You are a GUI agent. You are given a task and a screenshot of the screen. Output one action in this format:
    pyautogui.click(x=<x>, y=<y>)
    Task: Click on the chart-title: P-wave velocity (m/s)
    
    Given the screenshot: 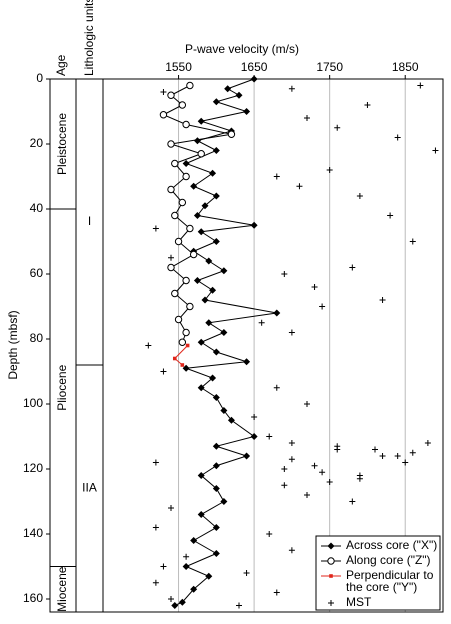 What is the action you would take?
    pyautogui.click(x=242, y=49)
    